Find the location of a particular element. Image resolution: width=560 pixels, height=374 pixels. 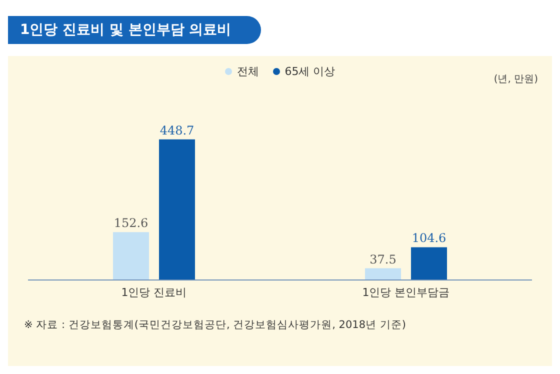

x-tick-label: 1인당 본인부담금 is located at coordinates (406, 292).